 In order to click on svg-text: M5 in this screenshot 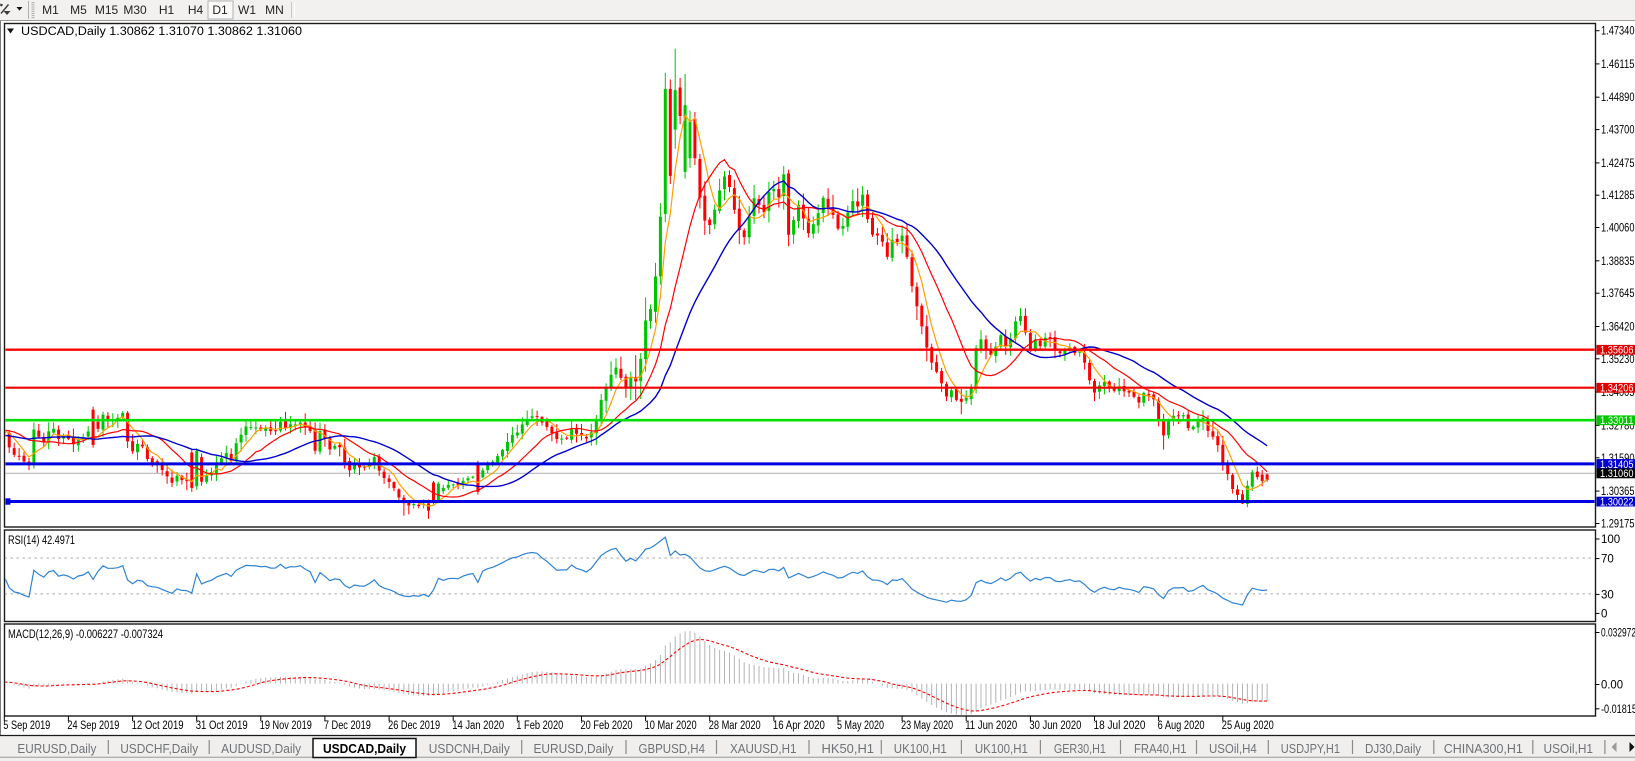, I will do `click(78, 10)`.